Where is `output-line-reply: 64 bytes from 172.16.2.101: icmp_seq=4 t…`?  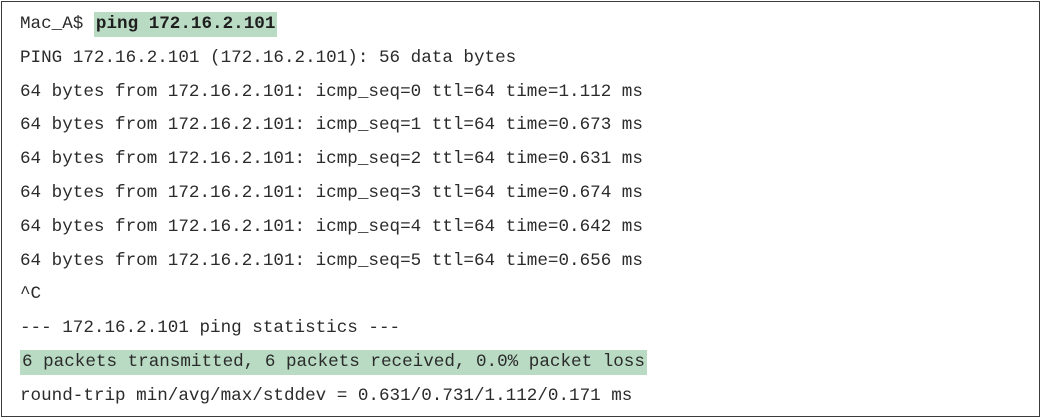
output-line-reply: 64 bytes from 172.16.2.101: icmp_seq=4 t… is located at coordinates (331, 226).